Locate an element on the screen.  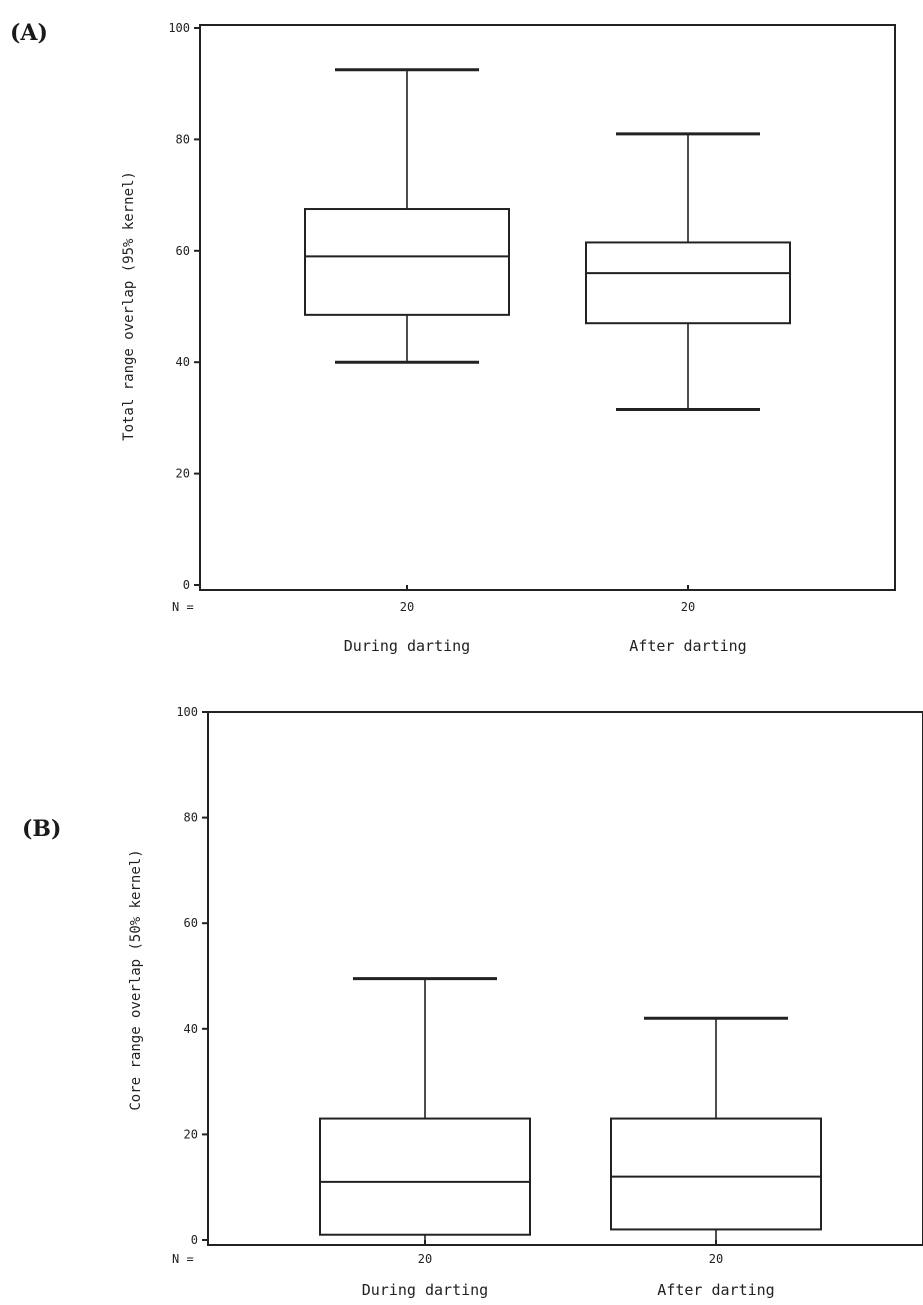
panel-label: (A) is located at coordinates (29, 33).